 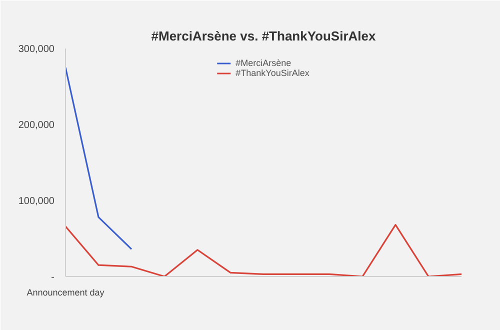 What do you see at coordinates (36, 201) in the screenshot?
I see `y-tick-label: 100,000` at bounding box center [36, 201].